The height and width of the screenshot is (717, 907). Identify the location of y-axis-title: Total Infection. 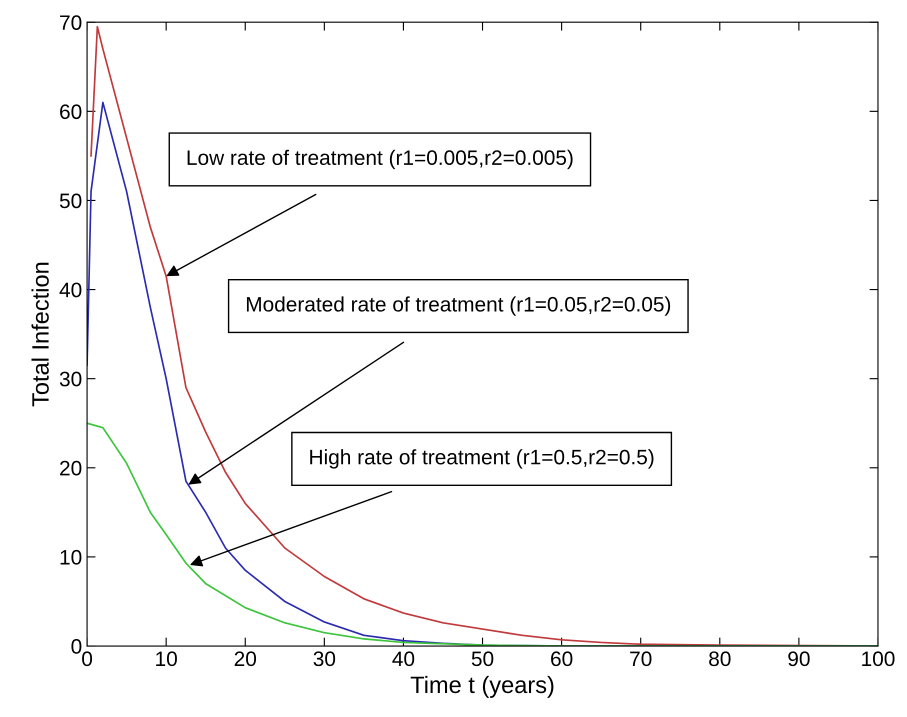
(40, 334).